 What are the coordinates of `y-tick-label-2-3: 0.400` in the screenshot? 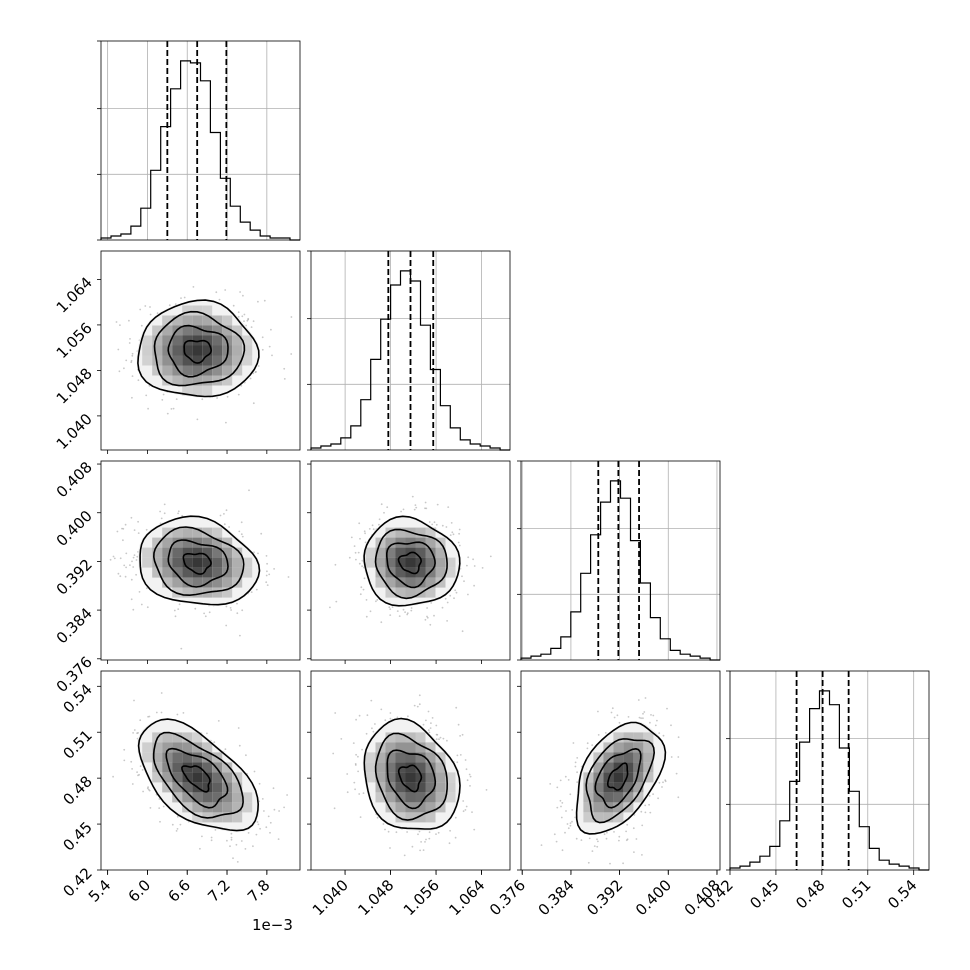 It's located at (74, 528).